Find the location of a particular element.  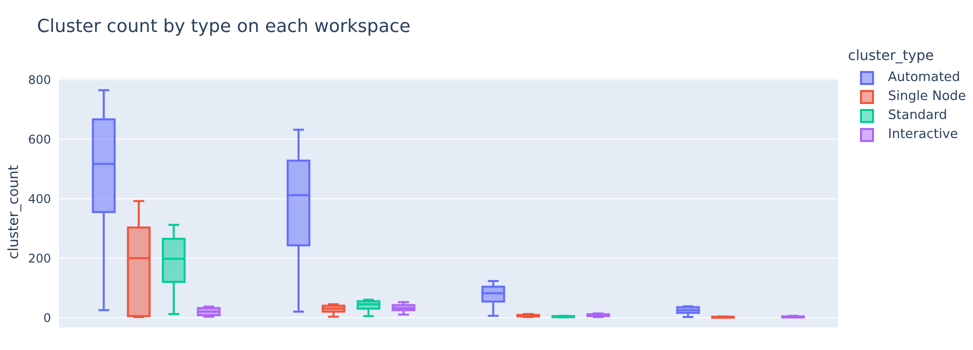

legend-title: cluster_type is located at coordinates (891, 56).